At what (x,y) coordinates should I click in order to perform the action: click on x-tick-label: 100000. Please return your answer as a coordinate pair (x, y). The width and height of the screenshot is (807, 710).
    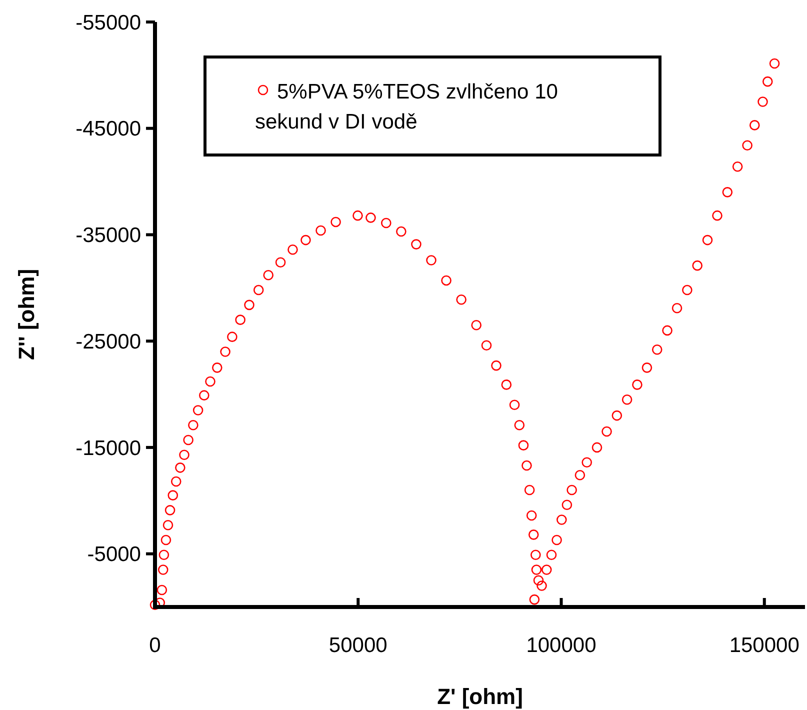
    Looking at the image, I should click on (561, 645).